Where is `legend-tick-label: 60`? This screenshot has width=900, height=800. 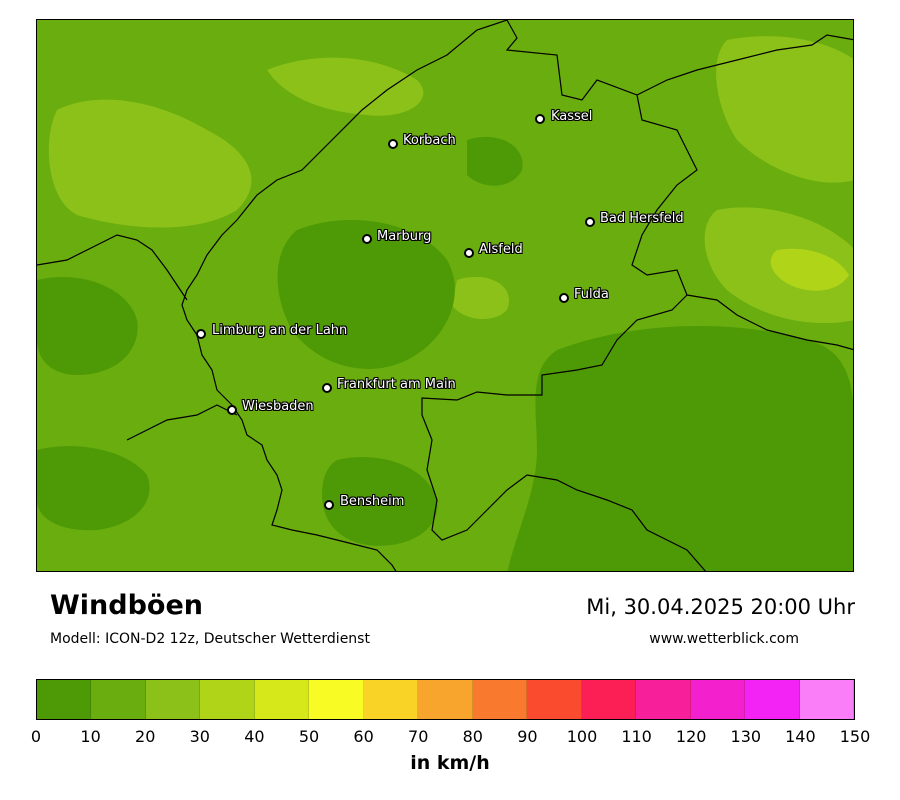 legend-tick-label: 60 is located at coordinates (363, 736).